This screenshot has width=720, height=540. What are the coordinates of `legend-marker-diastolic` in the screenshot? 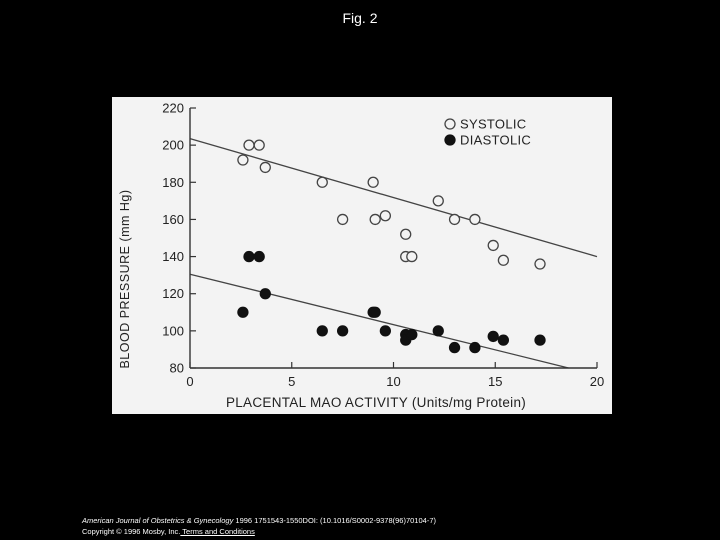 It's located at (450, 140).